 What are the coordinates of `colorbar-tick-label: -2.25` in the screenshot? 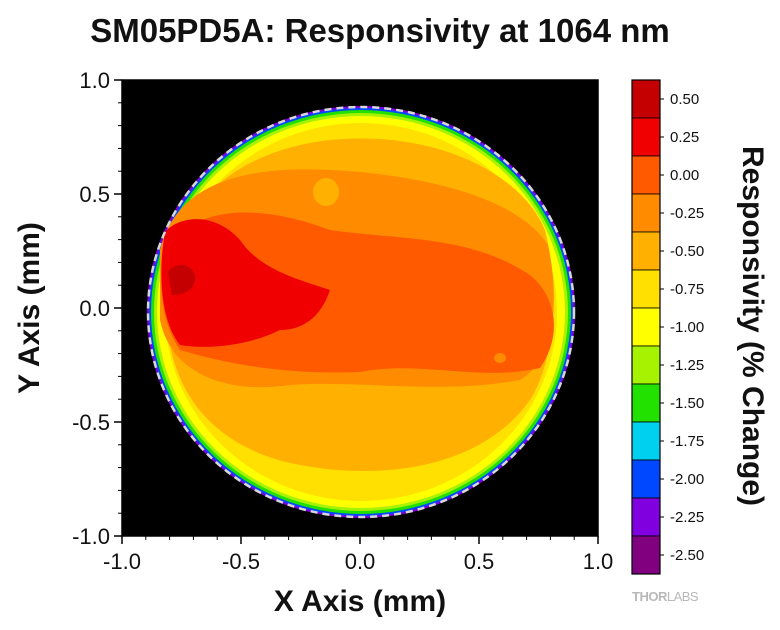 It's located at (687, 517).